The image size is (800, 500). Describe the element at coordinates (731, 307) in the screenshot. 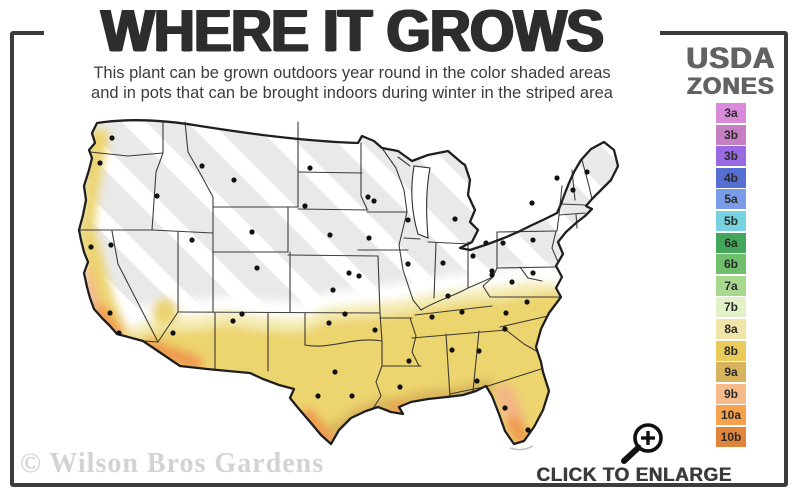

I see `legend-zone-7b: 7b` at that location.